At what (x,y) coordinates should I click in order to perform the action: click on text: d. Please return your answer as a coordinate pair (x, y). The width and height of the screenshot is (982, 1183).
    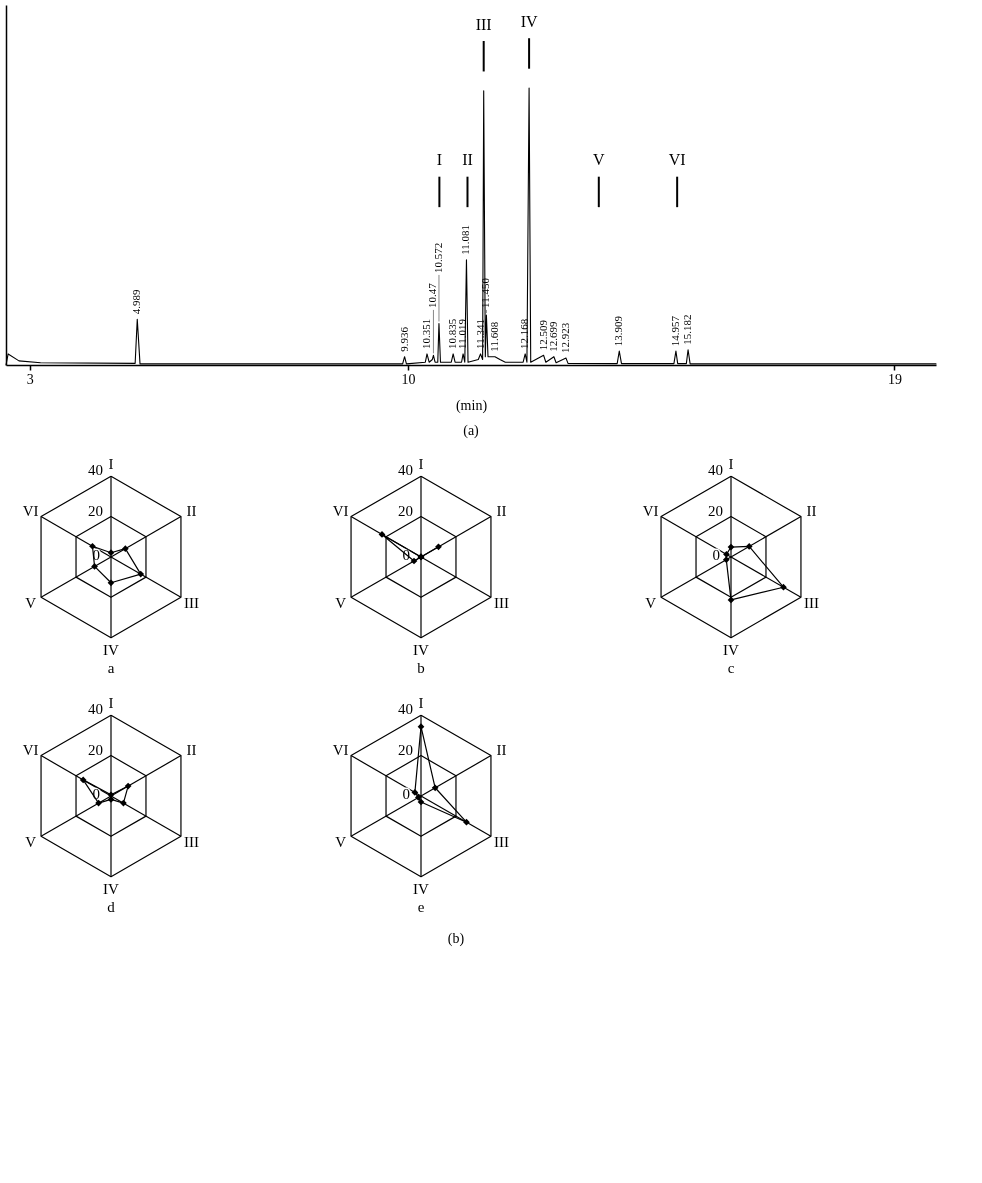
    Looking at the image, I should click on (111, 907).